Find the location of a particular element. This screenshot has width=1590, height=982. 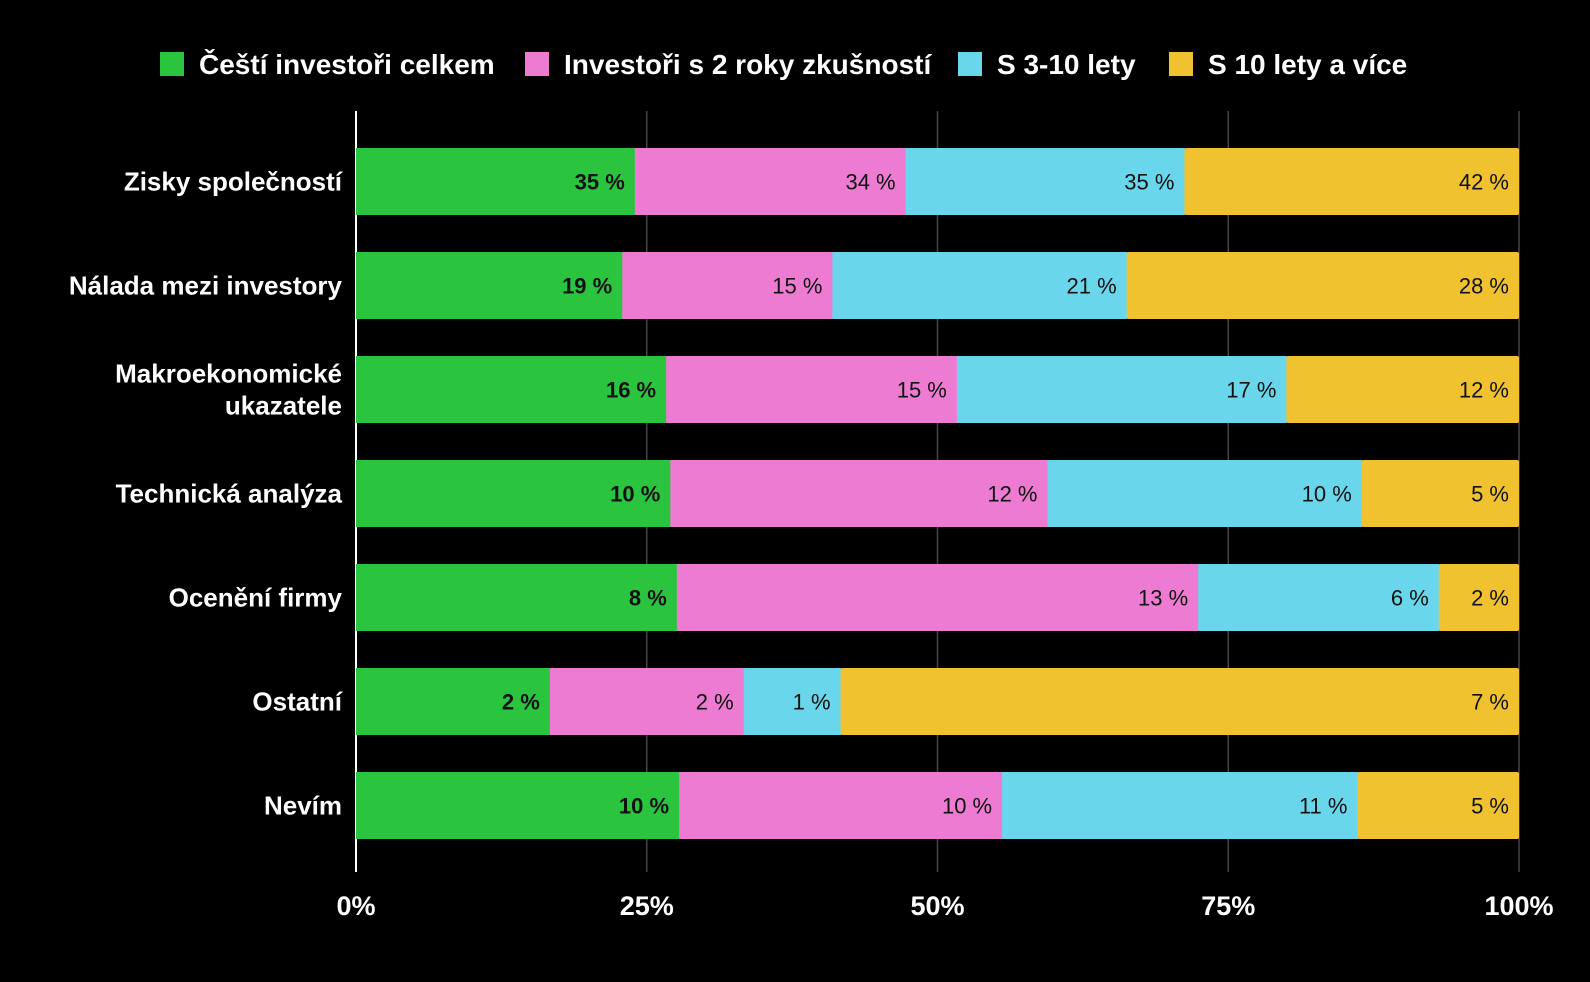

data-label: 7 % is located at coordinates (1490, 702).